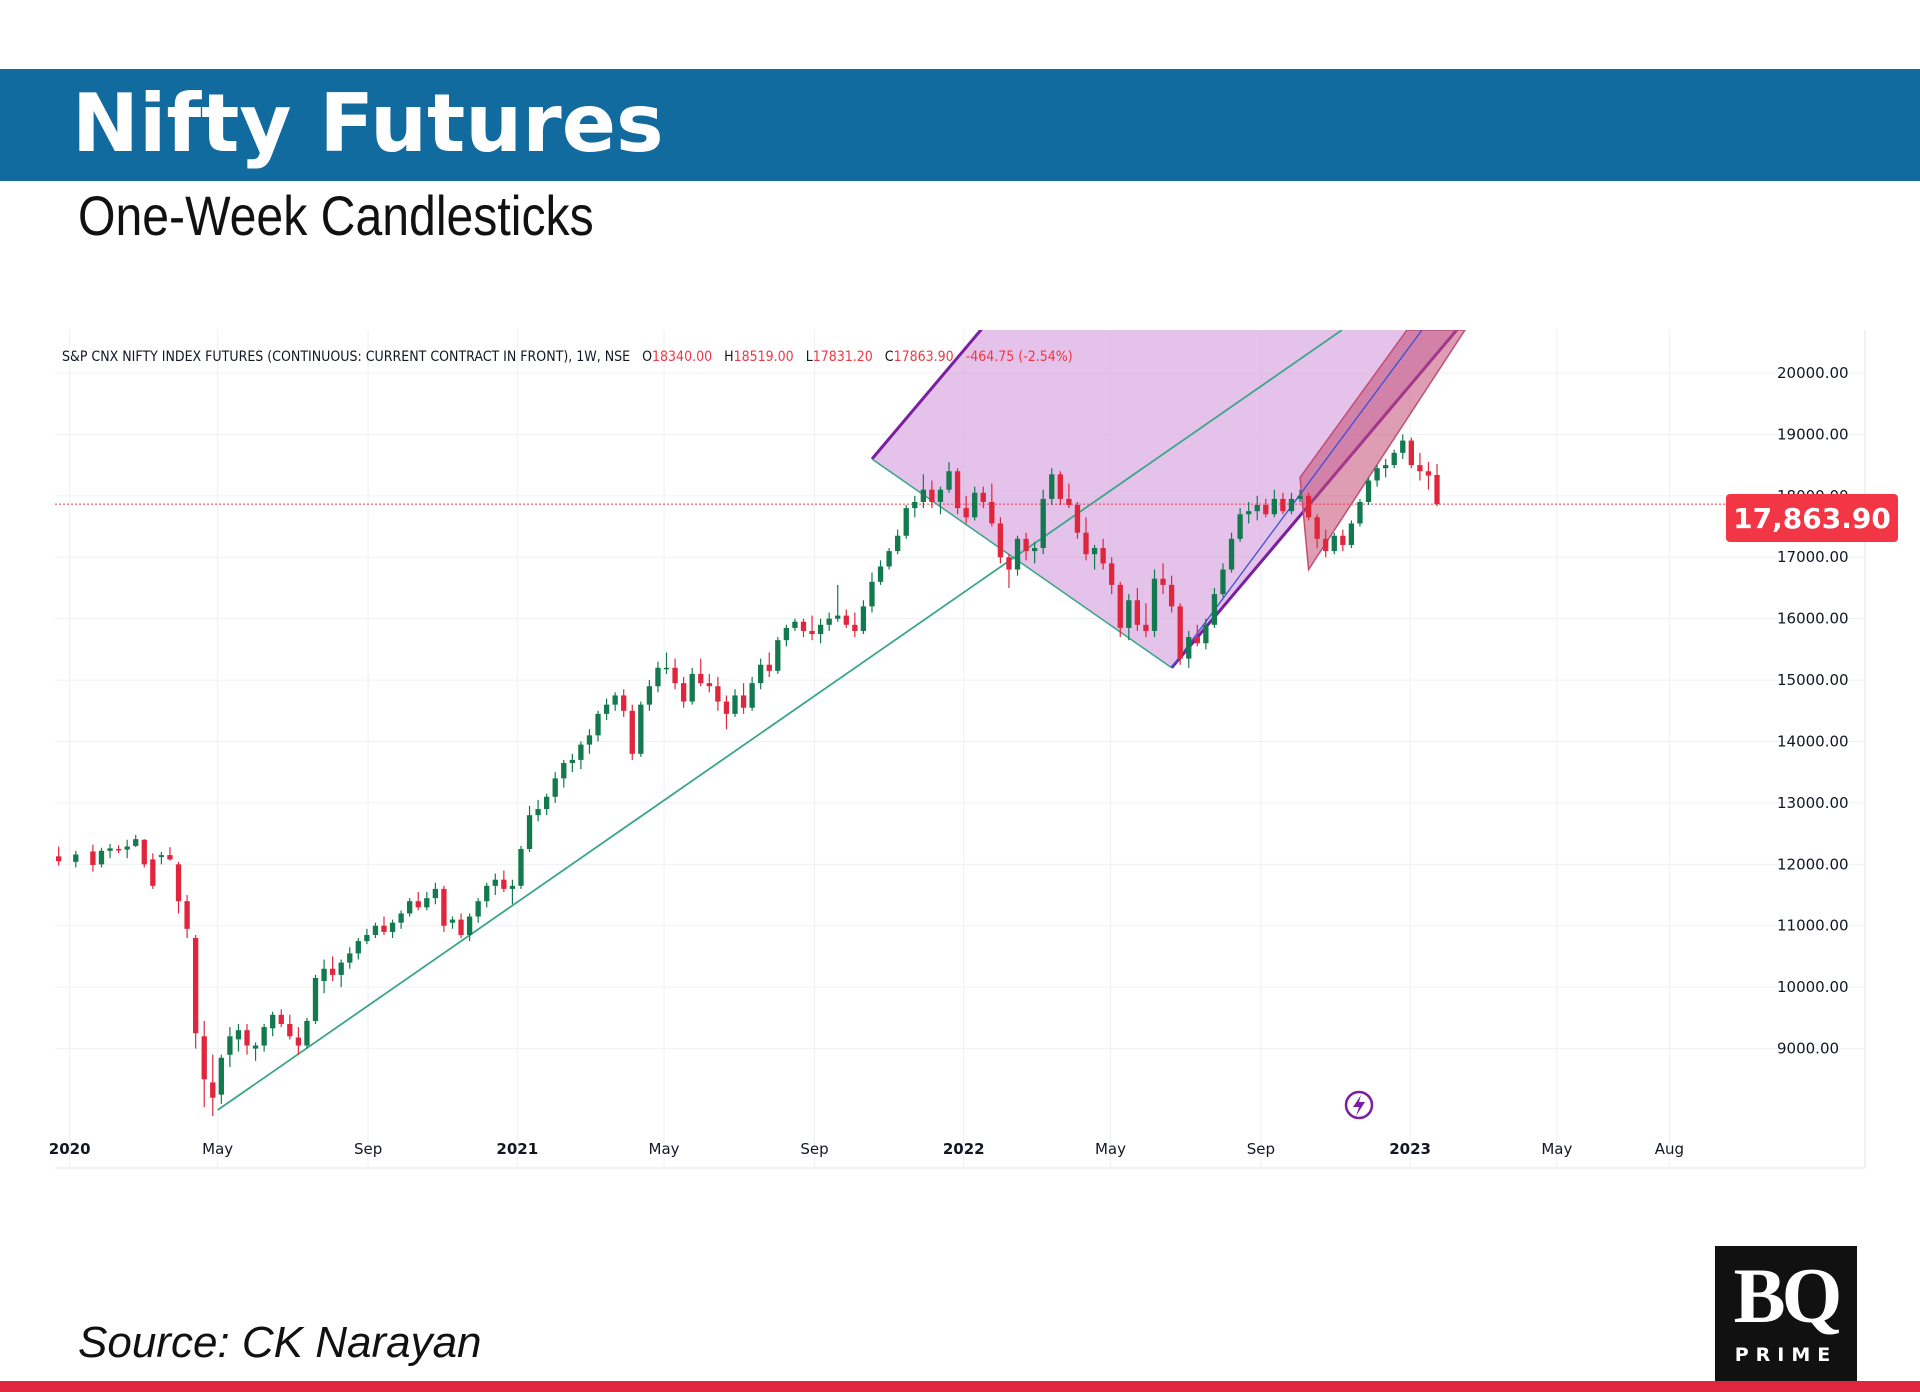  What do you see at coordinates (1786, 1355) in the screenshot?
I see `logo-wordmark: PRIME` at bounding box center [1786, 1355].